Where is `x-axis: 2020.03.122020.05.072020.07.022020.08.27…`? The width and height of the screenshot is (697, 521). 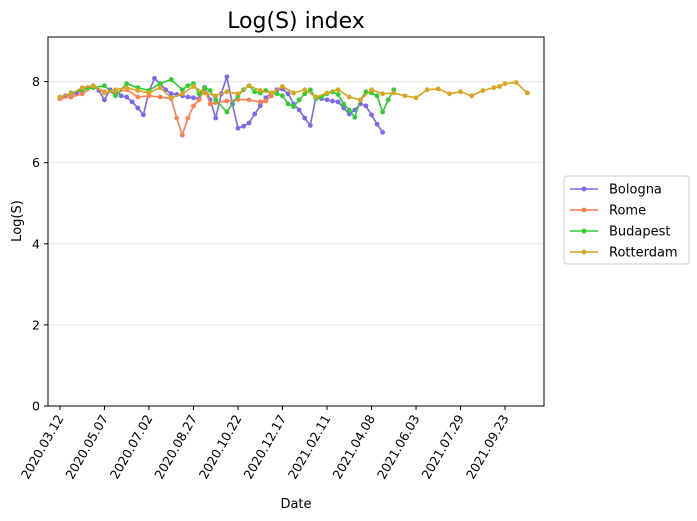 x-axis: 2020.03.122020.05.072020.07.022020.08.27… is located at coordinates (265, 443).